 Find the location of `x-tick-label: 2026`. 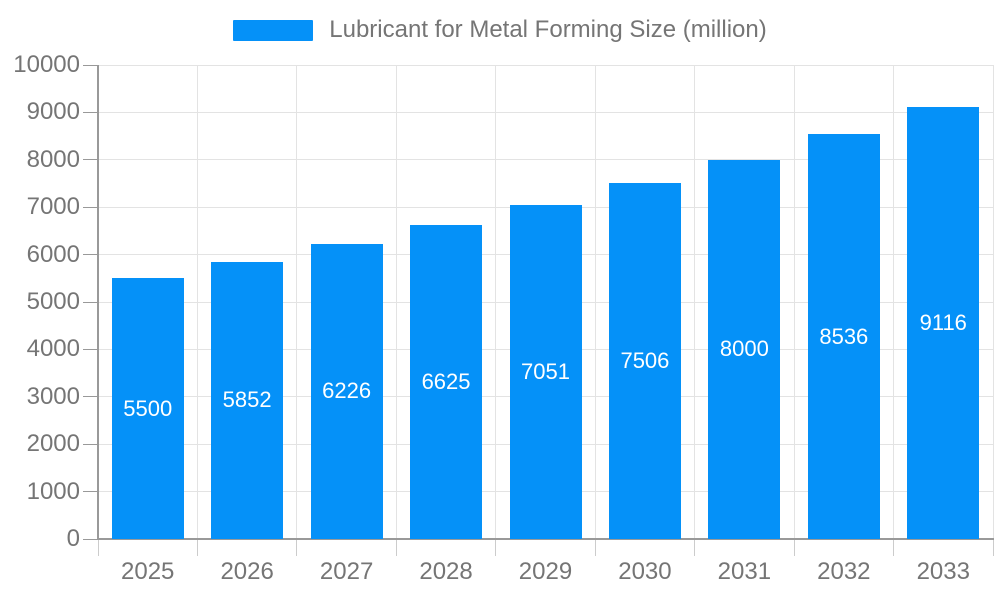

x-tick-label: 2026 is located at coordinates (247, 571).